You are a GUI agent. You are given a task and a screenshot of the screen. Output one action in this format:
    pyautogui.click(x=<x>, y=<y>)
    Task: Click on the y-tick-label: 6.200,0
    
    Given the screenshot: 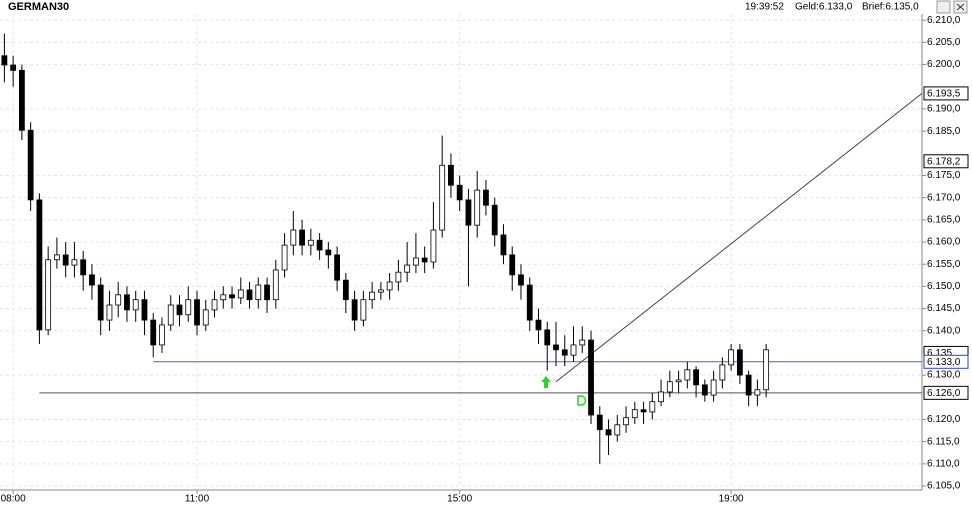 What is the action you would take?
    pyautogui.click(x=944, y=64)
    